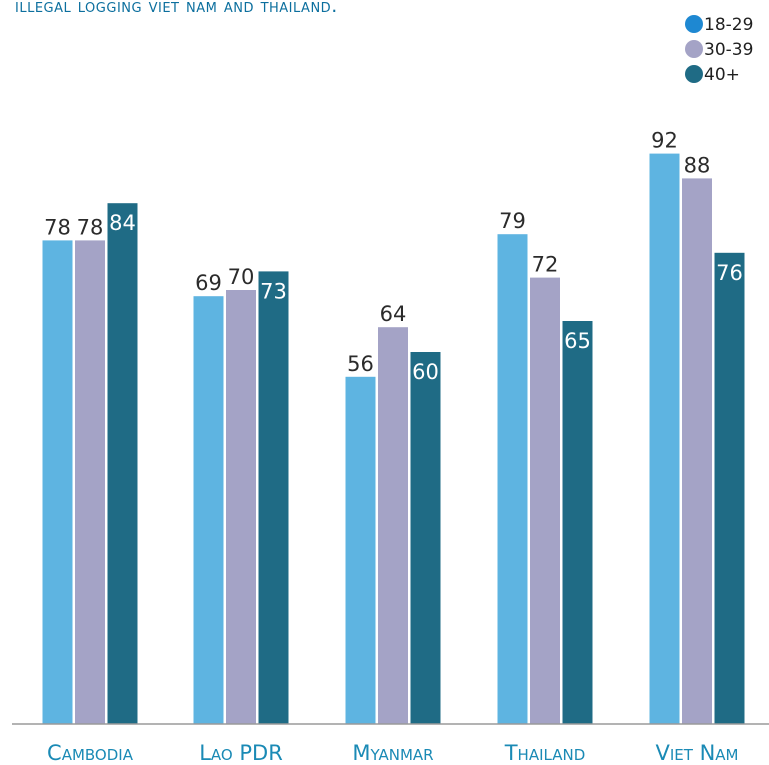 The width and height of the screenshot is (769, 765). Describe the element at coordinates (122, 223) in the screenshot. I see `data-label-cambodia-40+: 84` at that location.